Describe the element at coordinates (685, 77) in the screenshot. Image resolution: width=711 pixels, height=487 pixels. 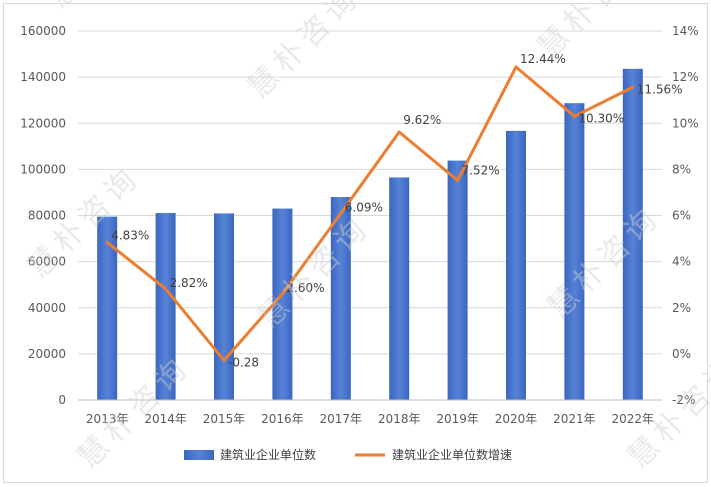
I see `right-axis-tick: 12%` at that location.